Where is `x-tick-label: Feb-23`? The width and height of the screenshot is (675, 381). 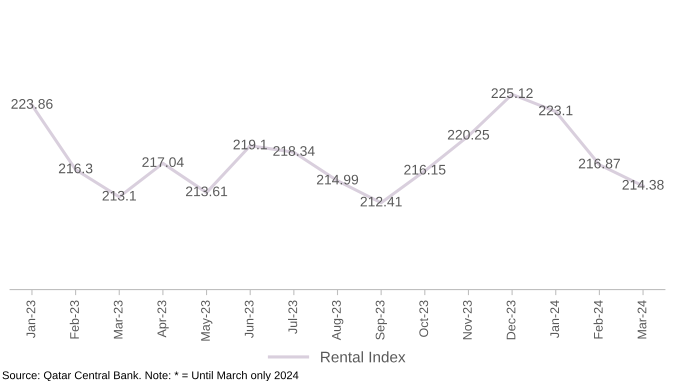 x-tick-label: Feb-23 is located at coordinates (74, 319).